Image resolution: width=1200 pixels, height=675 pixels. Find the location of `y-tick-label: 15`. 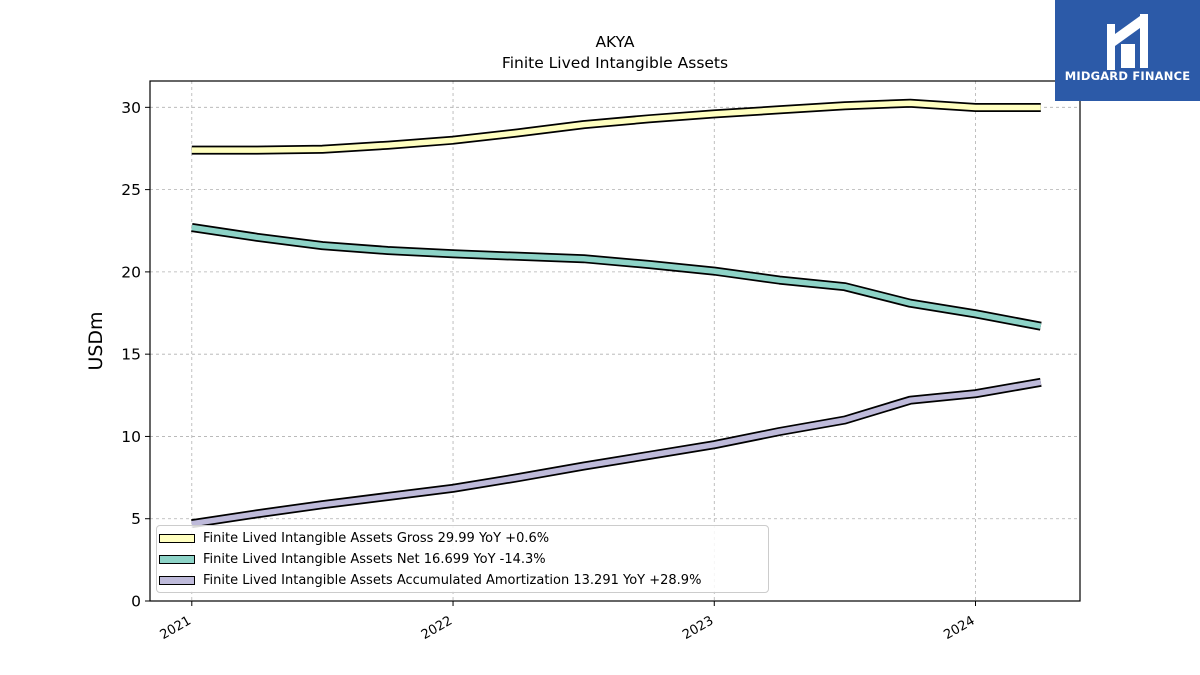

y-tick-label: 15 is located at coordinates (131, 355).